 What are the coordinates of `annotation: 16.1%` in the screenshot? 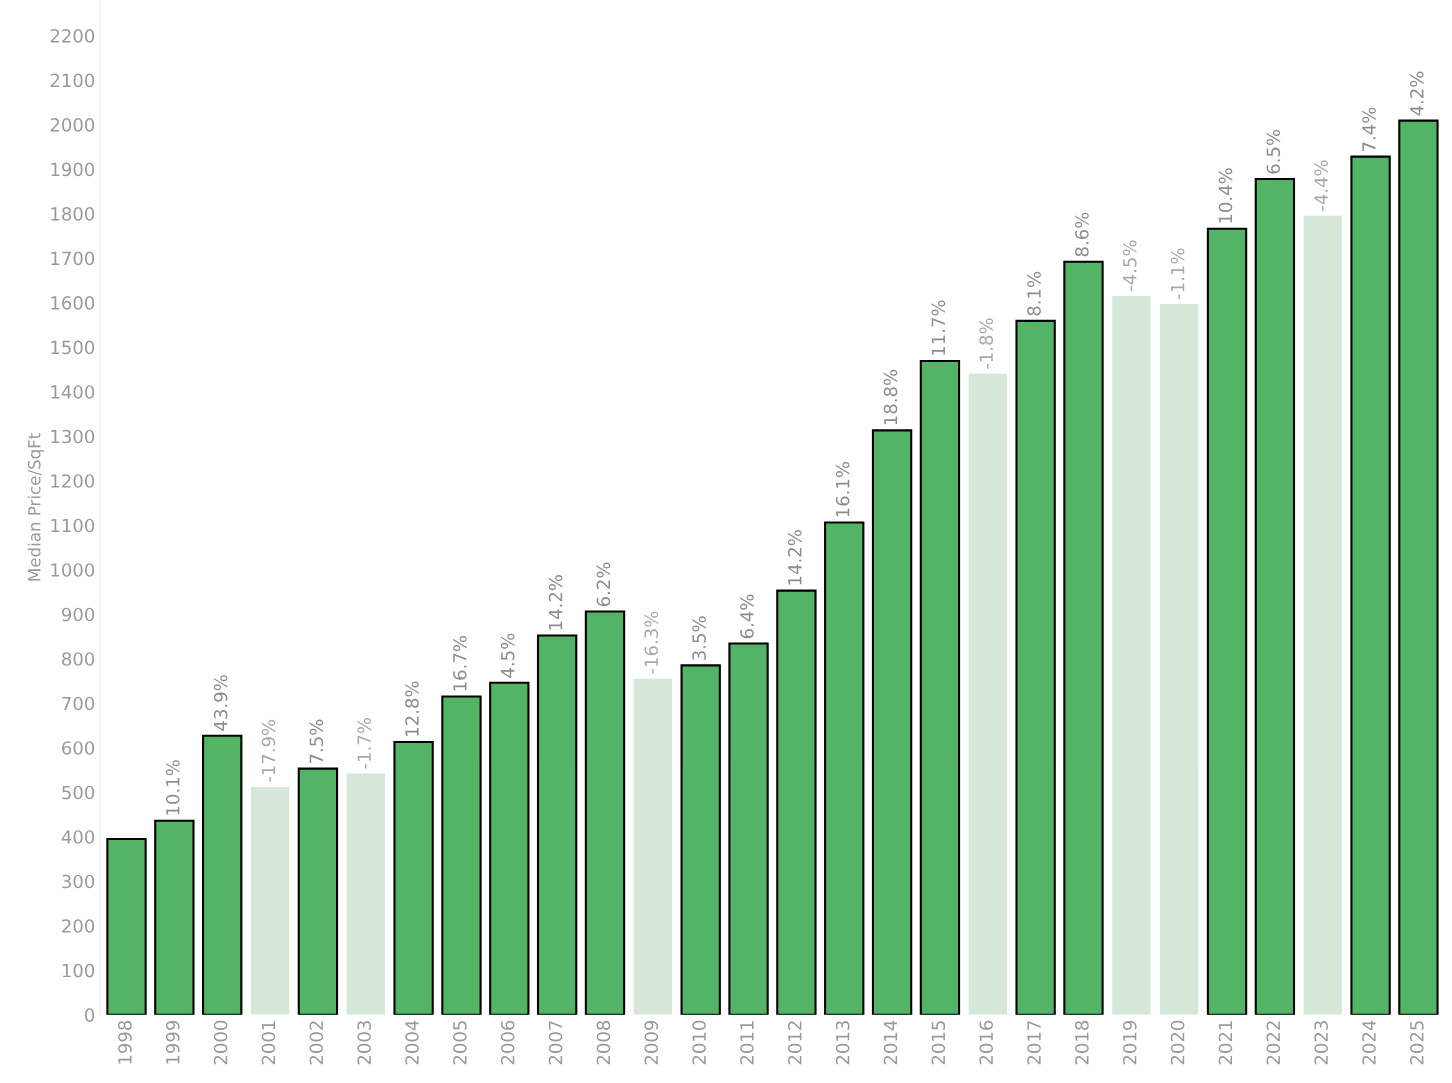 It's located at (842, 489).